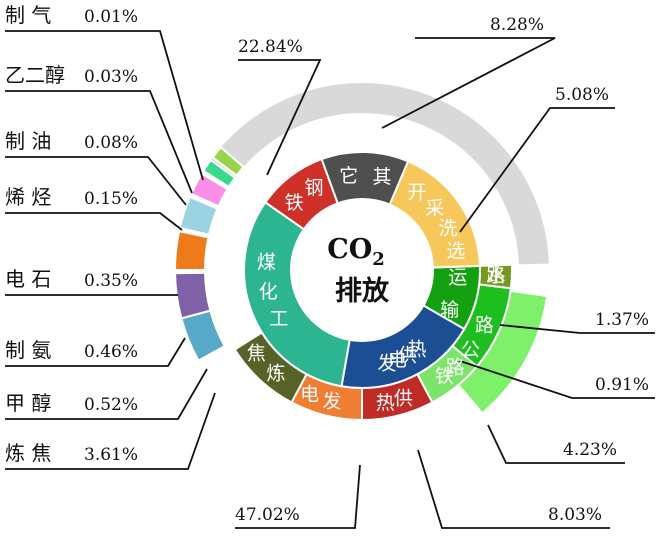  Describe the element at coordinates (582, 95) in the screenshot. I see `callout-value-kaicai: 5.08%` at that location.